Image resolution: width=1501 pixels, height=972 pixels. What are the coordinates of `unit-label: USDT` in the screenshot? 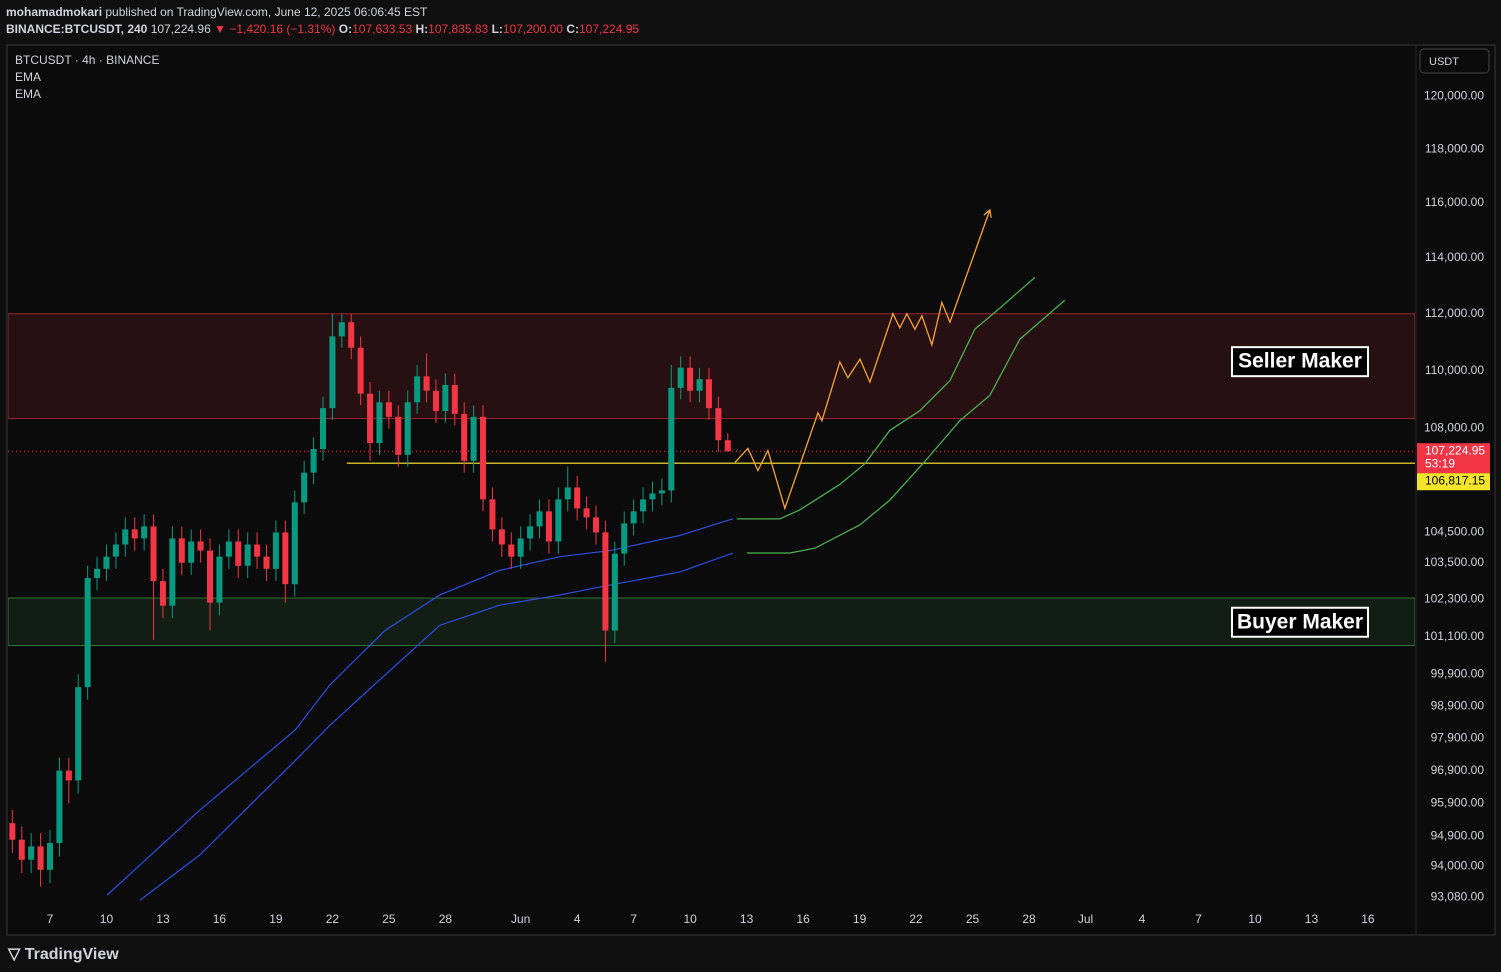 It's located at (1444, 62).